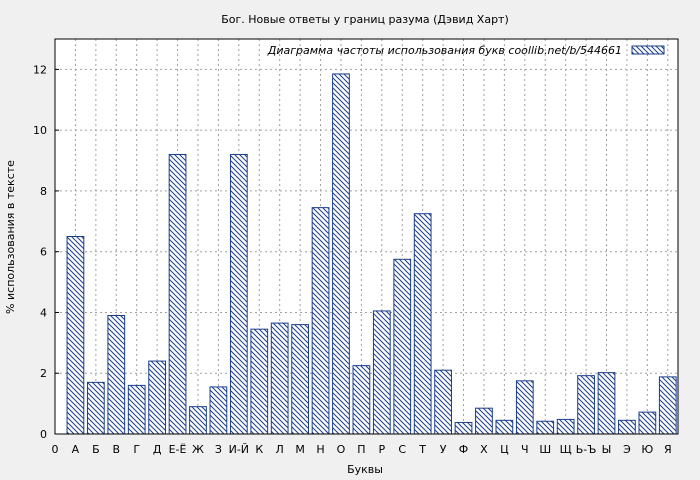 The width and height of the screenshot is (700, 480). Describe the element at coordinates (463, 449) in the screenshot. I see `x-tick-label: Ф` at that location.